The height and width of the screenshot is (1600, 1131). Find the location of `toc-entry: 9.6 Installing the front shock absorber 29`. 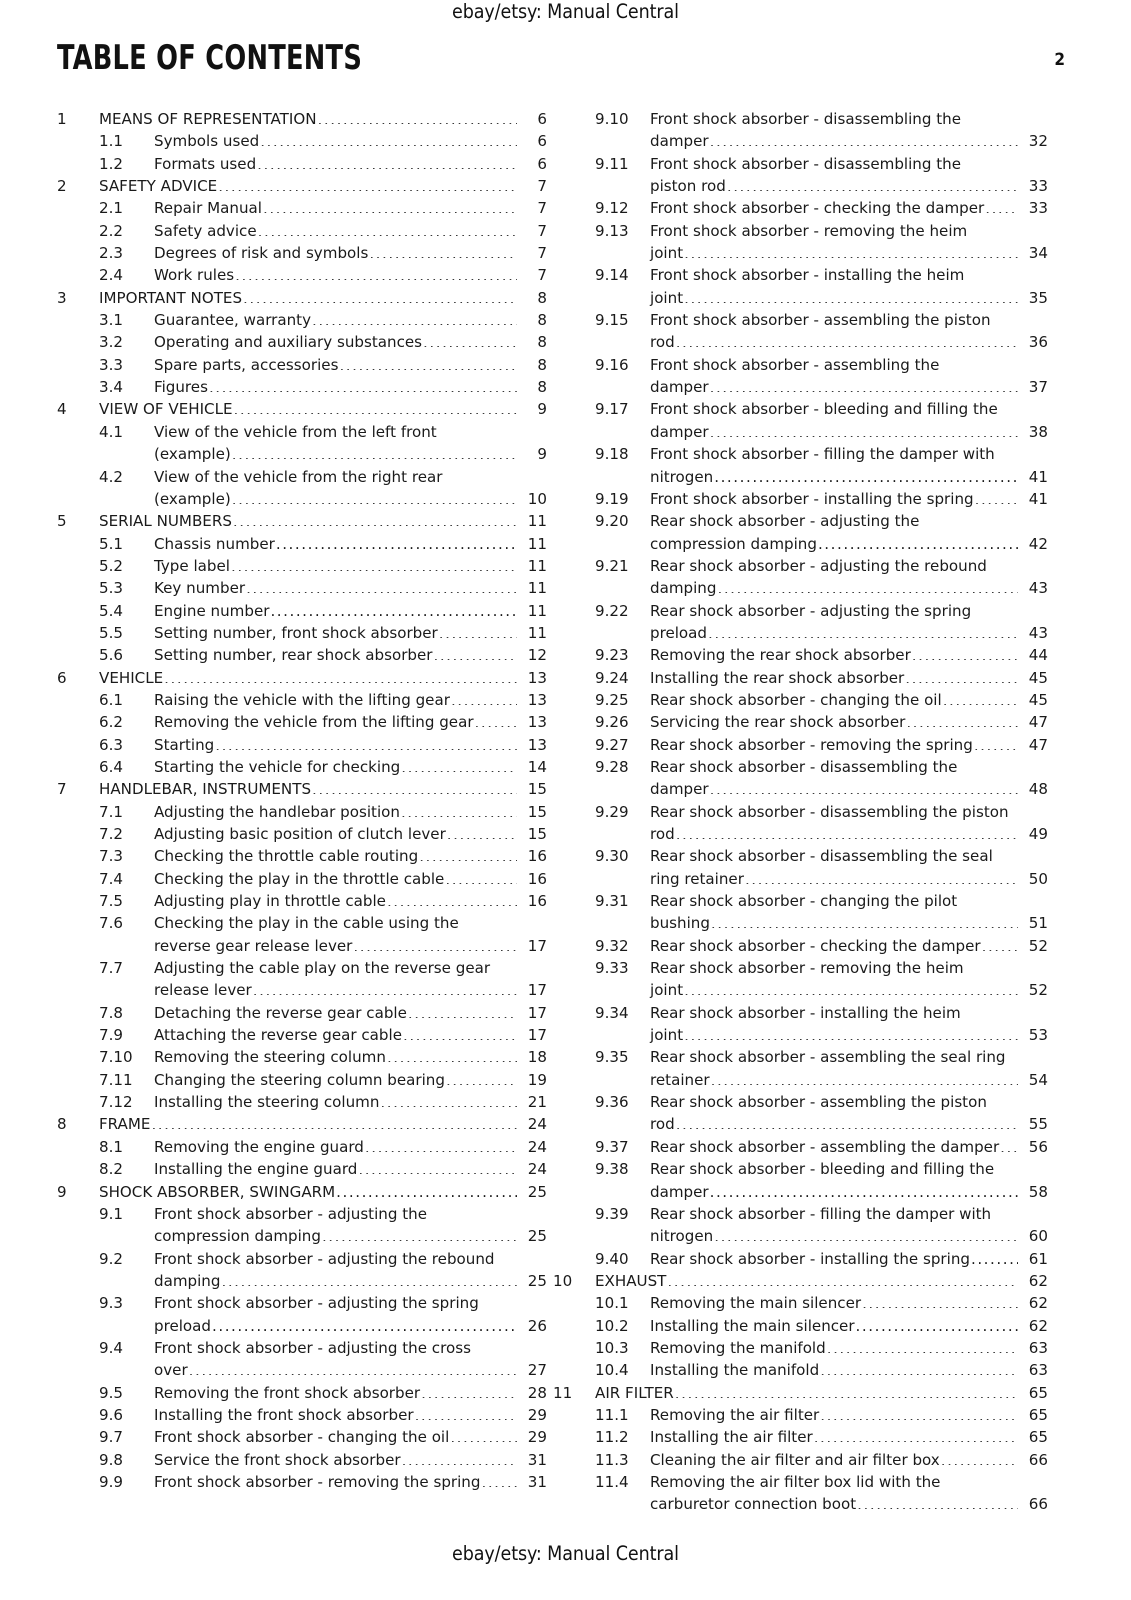

toc-entry: 9.6 Installing the front shock absorber 29 is located at coordinates (302, 1415).